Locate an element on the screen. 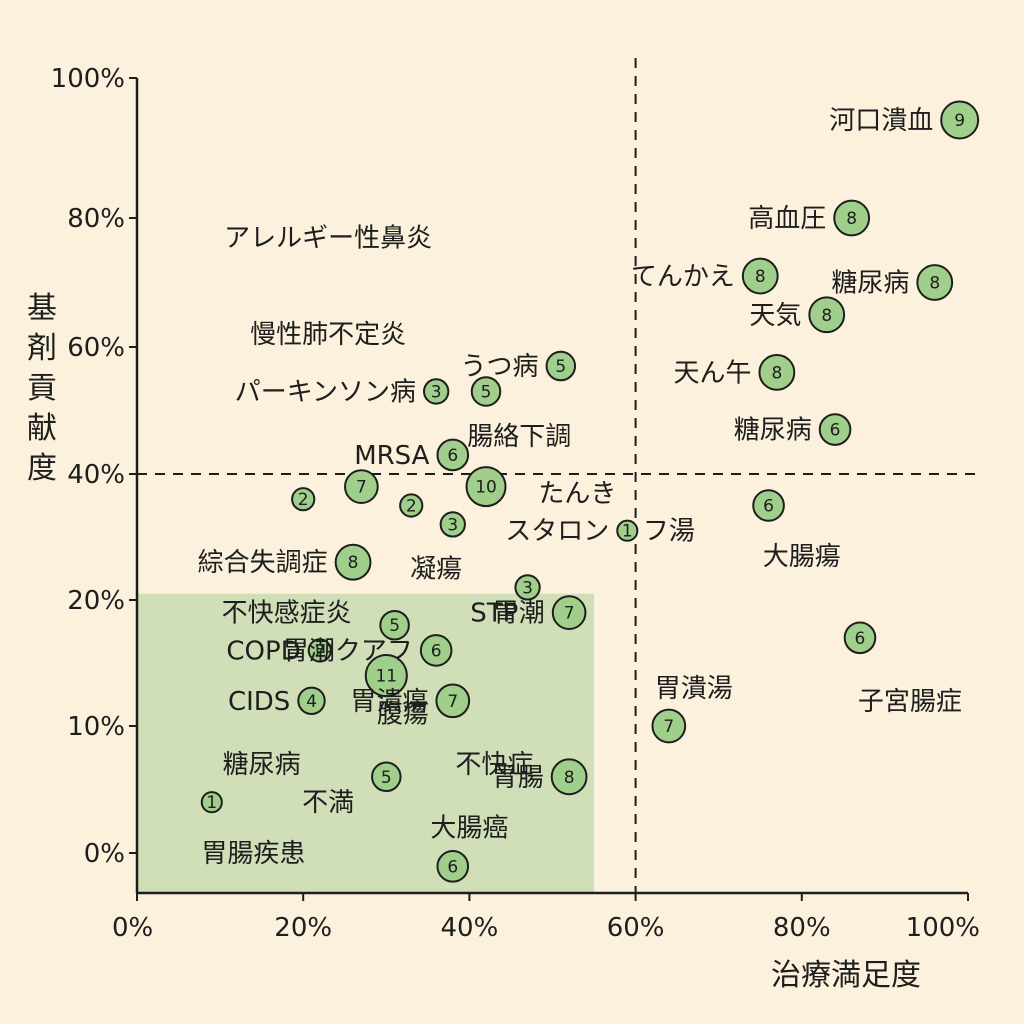 The height and width of the screenshot is (1024, 1024). data-point: 8 高血圧 is located at coordinates (809, 218).